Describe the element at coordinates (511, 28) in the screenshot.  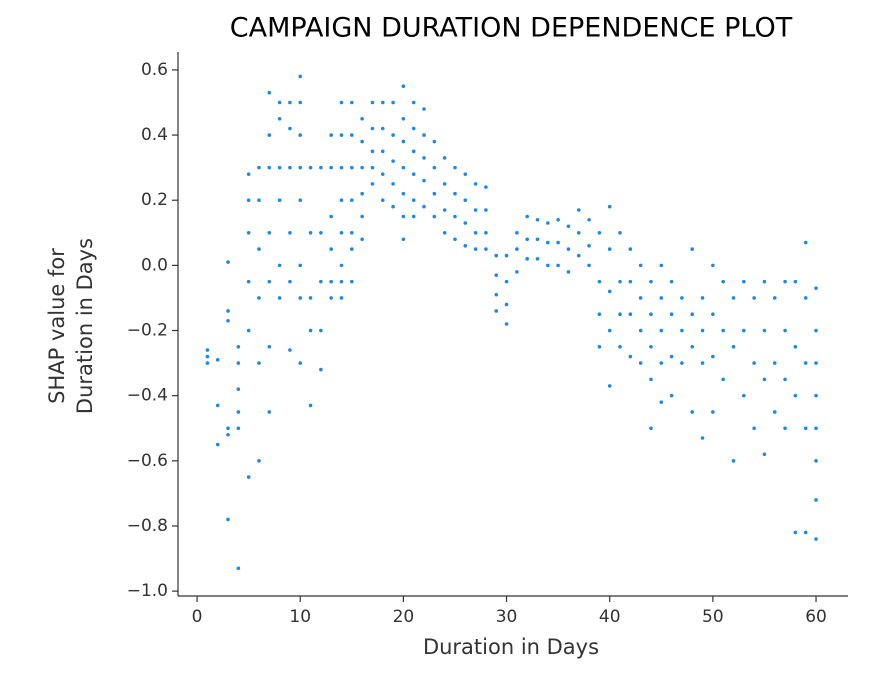
I see `chart-title: CAMPAIGN DURATION DEPENDENCE PLOT` at that location.